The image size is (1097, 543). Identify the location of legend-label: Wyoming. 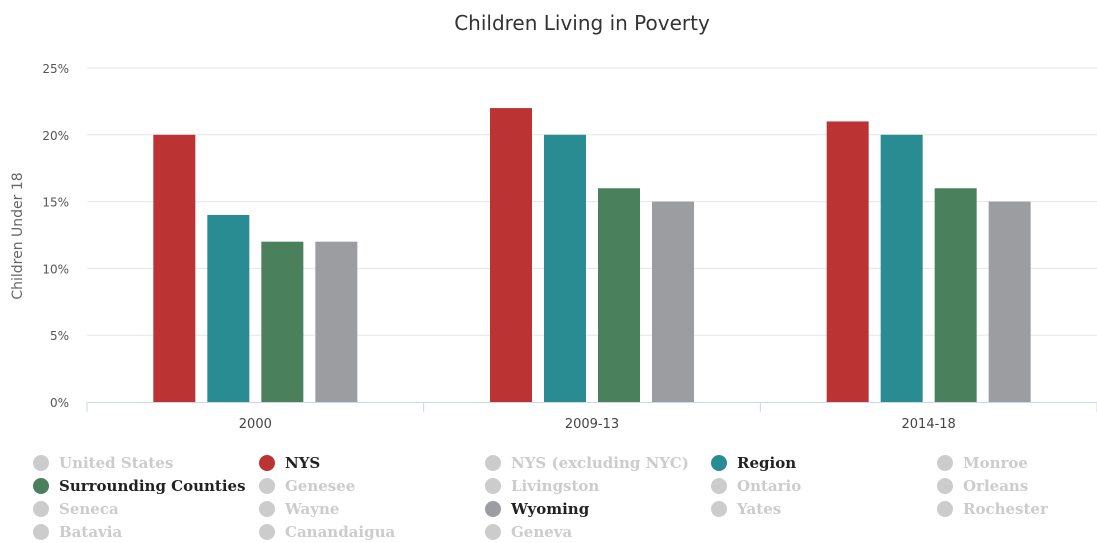
(550, 509).